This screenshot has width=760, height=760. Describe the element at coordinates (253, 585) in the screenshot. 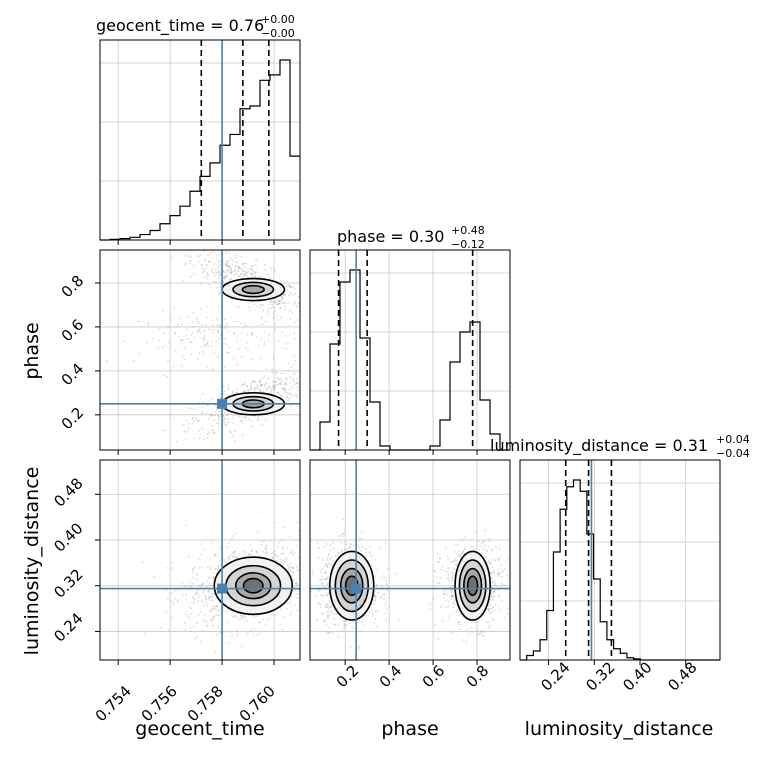

I see `ld-geo-contour` at that location.